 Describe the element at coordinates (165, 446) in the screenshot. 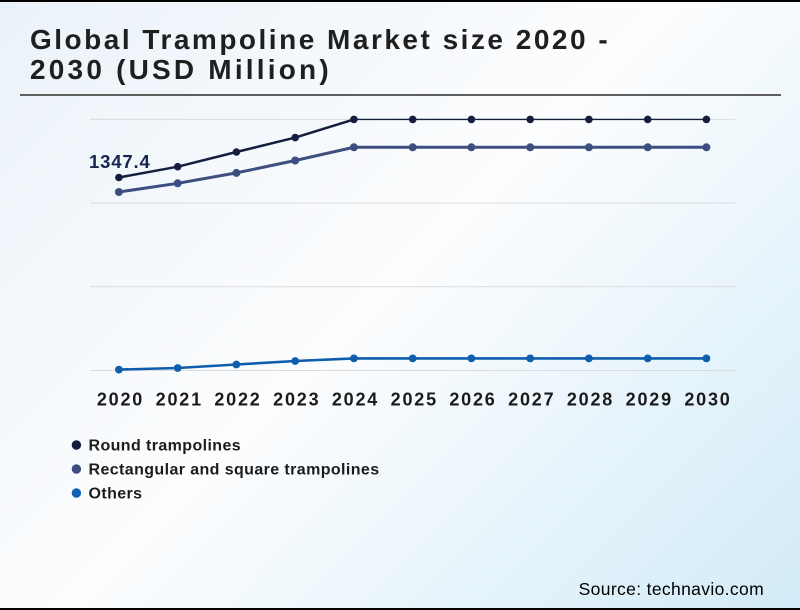

I see `svg-text: Round trampolines` at that location.